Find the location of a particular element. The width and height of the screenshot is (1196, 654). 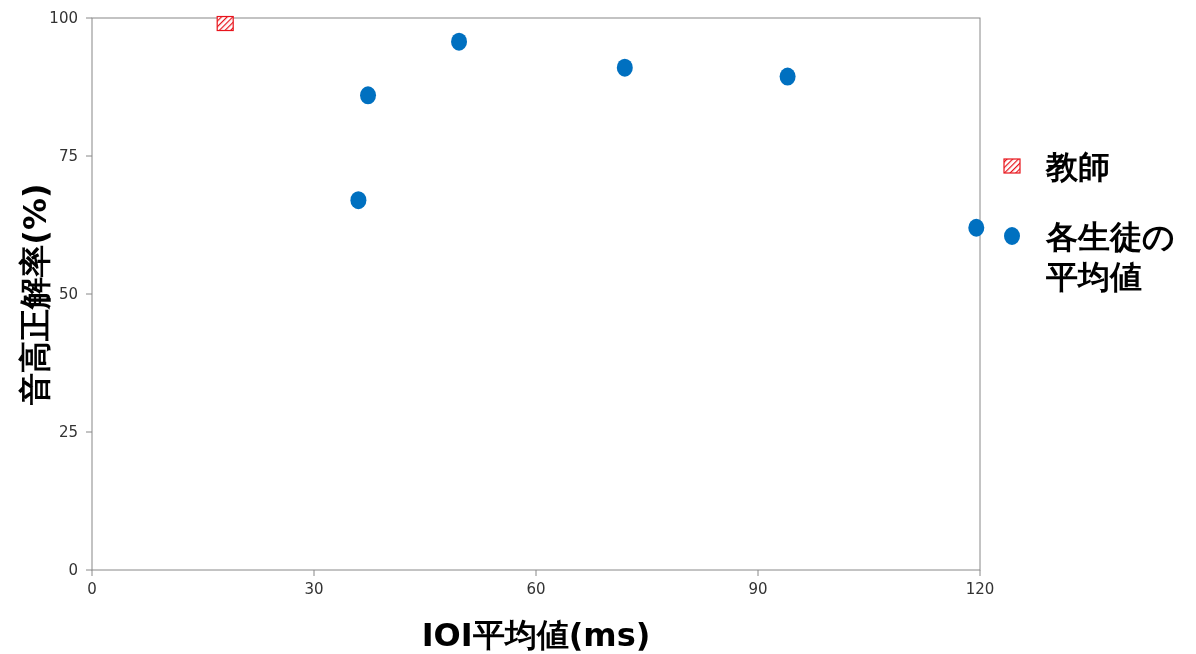

y-tick-label: 25 is located at coordinates (68, 432).